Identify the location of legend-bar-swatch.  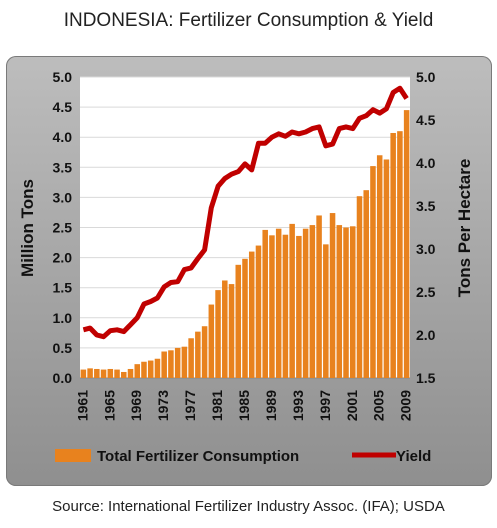
(73, 455).